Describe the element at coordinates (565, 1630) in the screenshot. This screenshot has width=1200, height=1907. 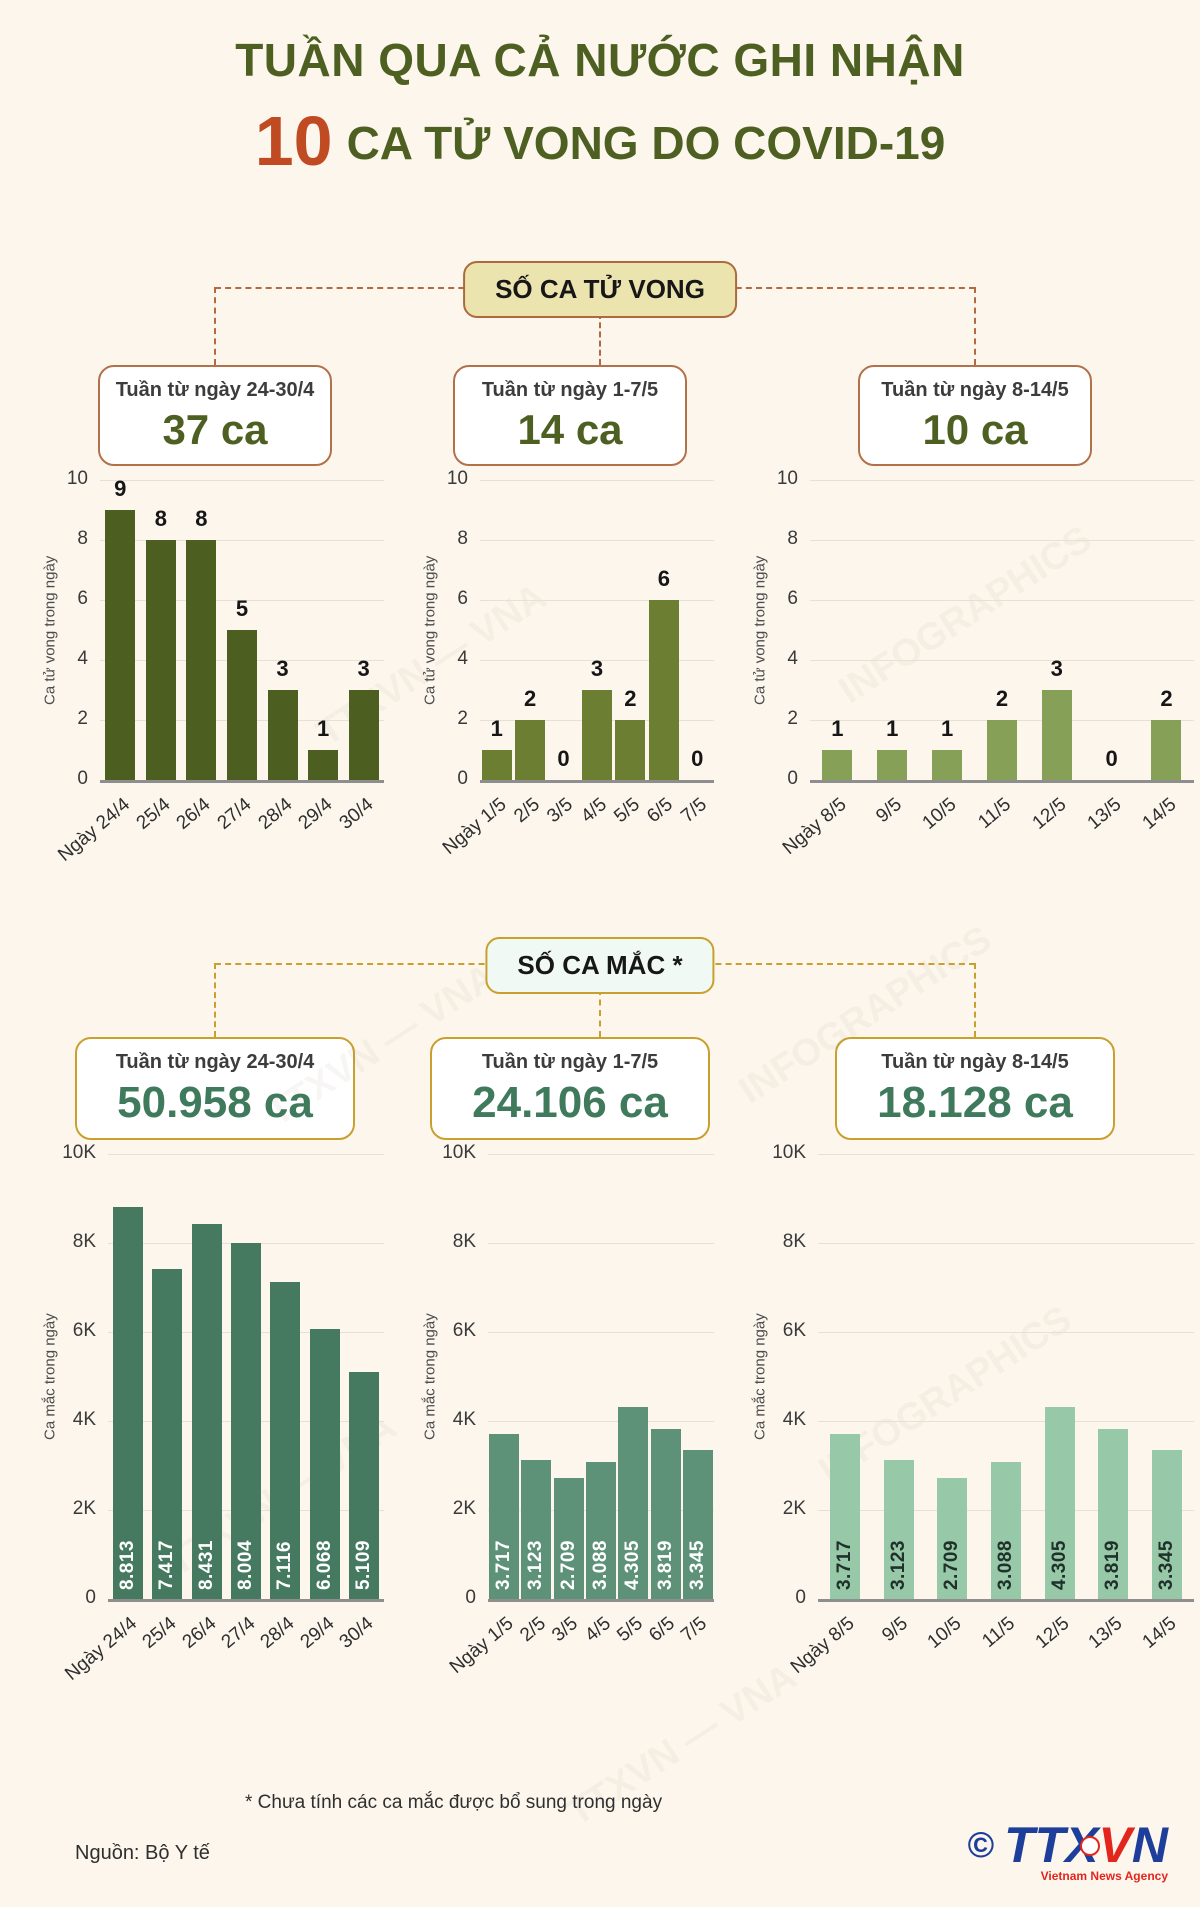
I see `x-axis-label: 3/5` at that location.